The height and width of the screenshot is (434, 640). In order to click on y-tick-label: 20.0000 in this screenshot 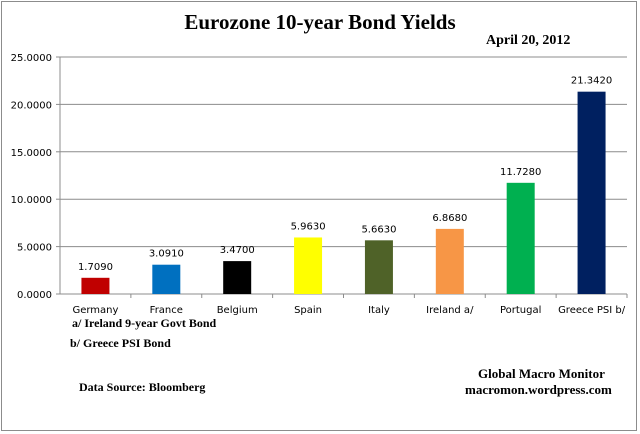, I will do `click(31, 105)`.